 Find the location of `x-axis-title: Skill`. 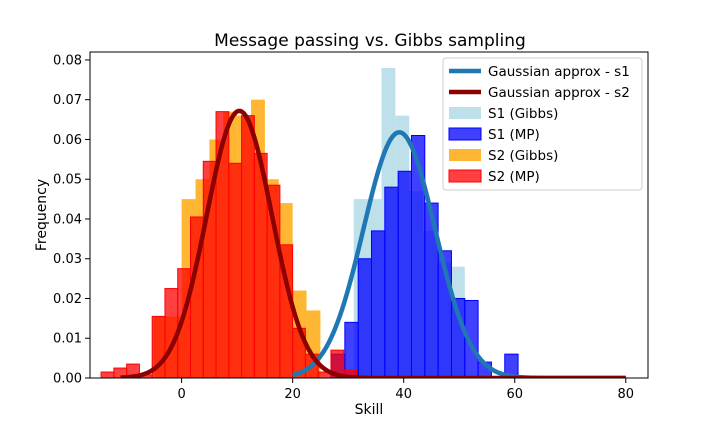

x-axis-title: Skill is located at coordinates (369, 410).